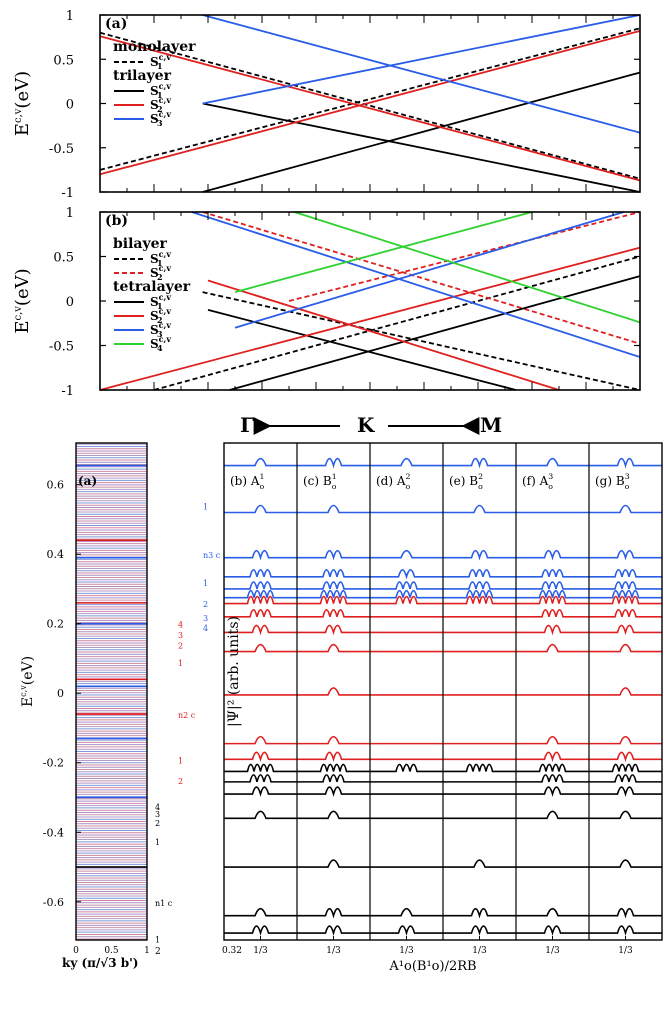 This screenshot has height=1013, width=664. Describe the element at coordinates (147, 951) in the screenshot. I see `spectrum-x-tick-label: 1` at that location.